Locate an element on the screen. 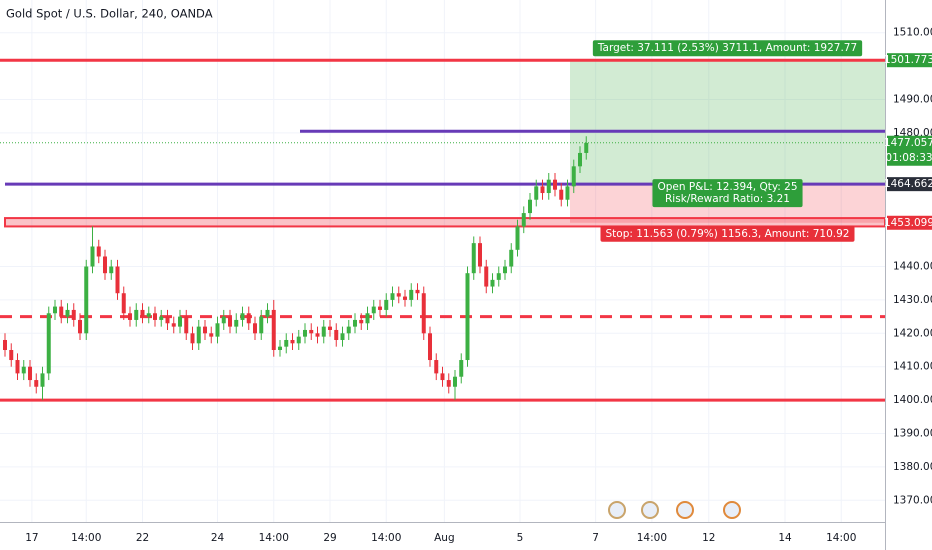 The image size is (932, 550). price-tag-label: 1464.662 is located at coordinates (908, 184).